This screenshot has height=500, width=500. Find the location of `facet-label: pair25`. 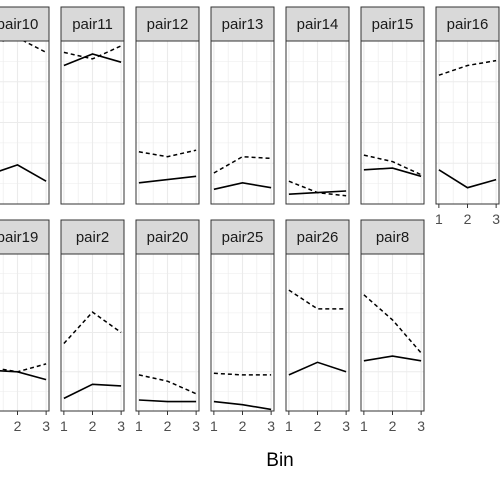

facet-label: pair25 is located at coordinates (243, 237).